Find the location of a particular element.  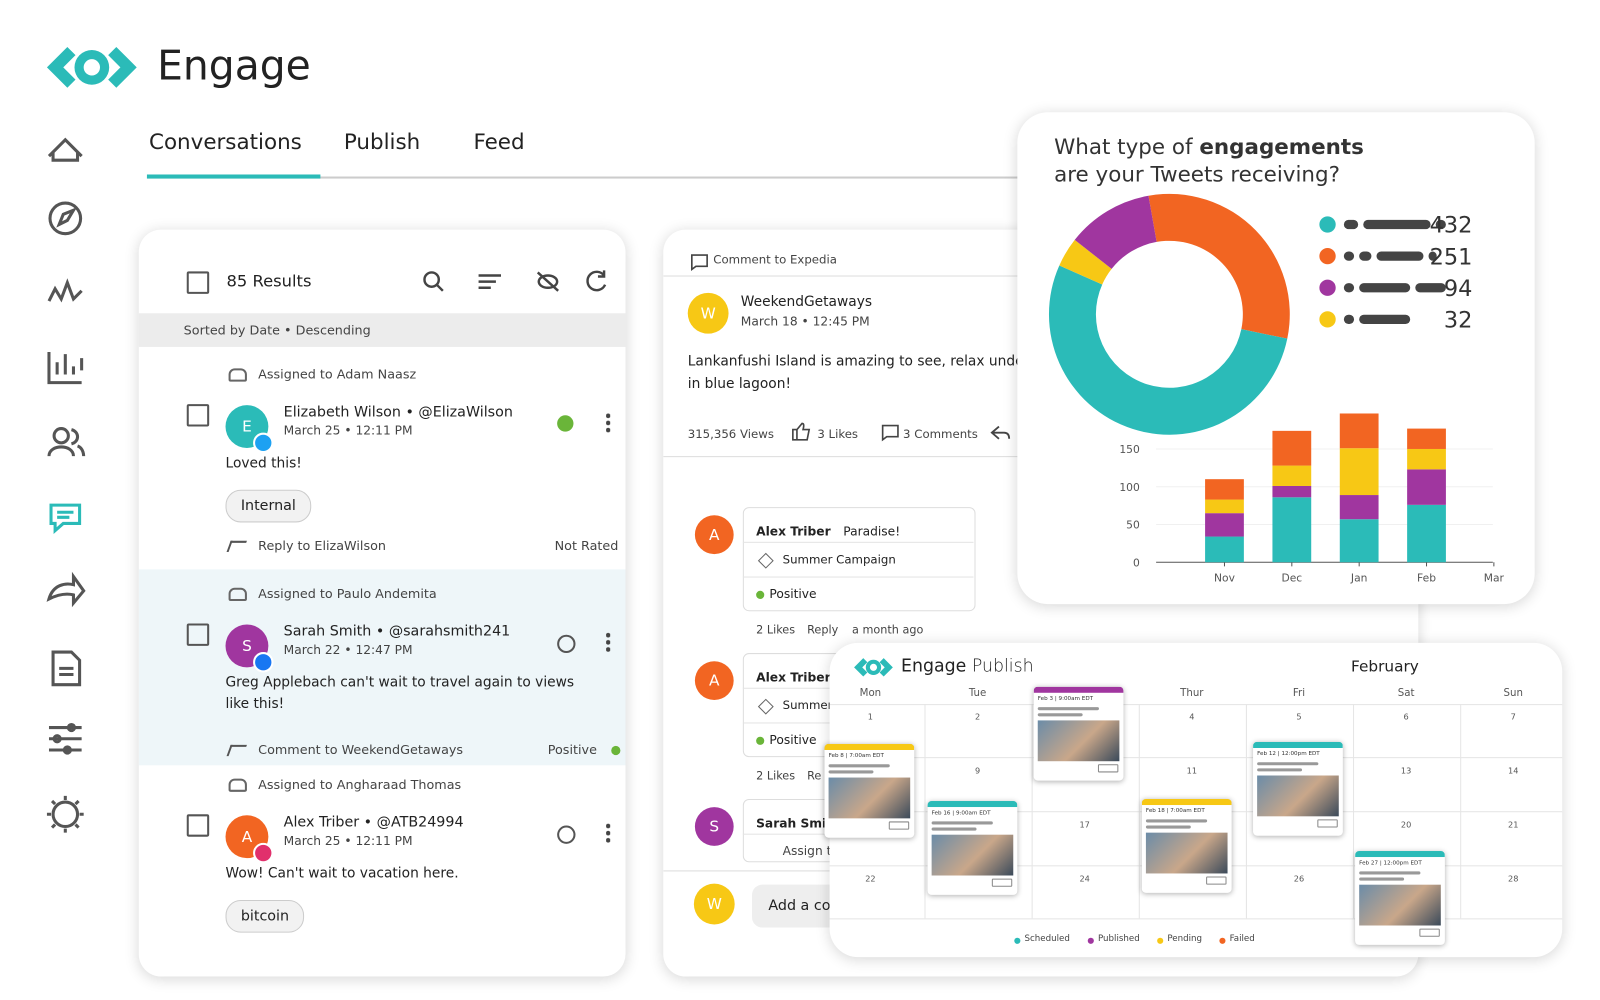

post-card: Feb 12 | 12:00pm EDT is located at coordinates (1298, 788).